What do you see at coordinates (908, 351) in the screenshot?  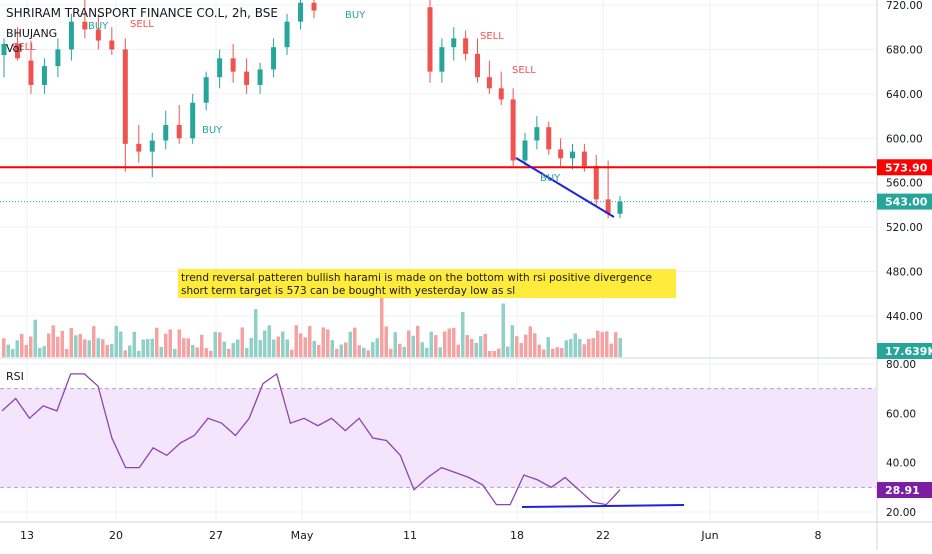 I see `volume-badge-text: 17.639K` at bounding box center [908, 351].